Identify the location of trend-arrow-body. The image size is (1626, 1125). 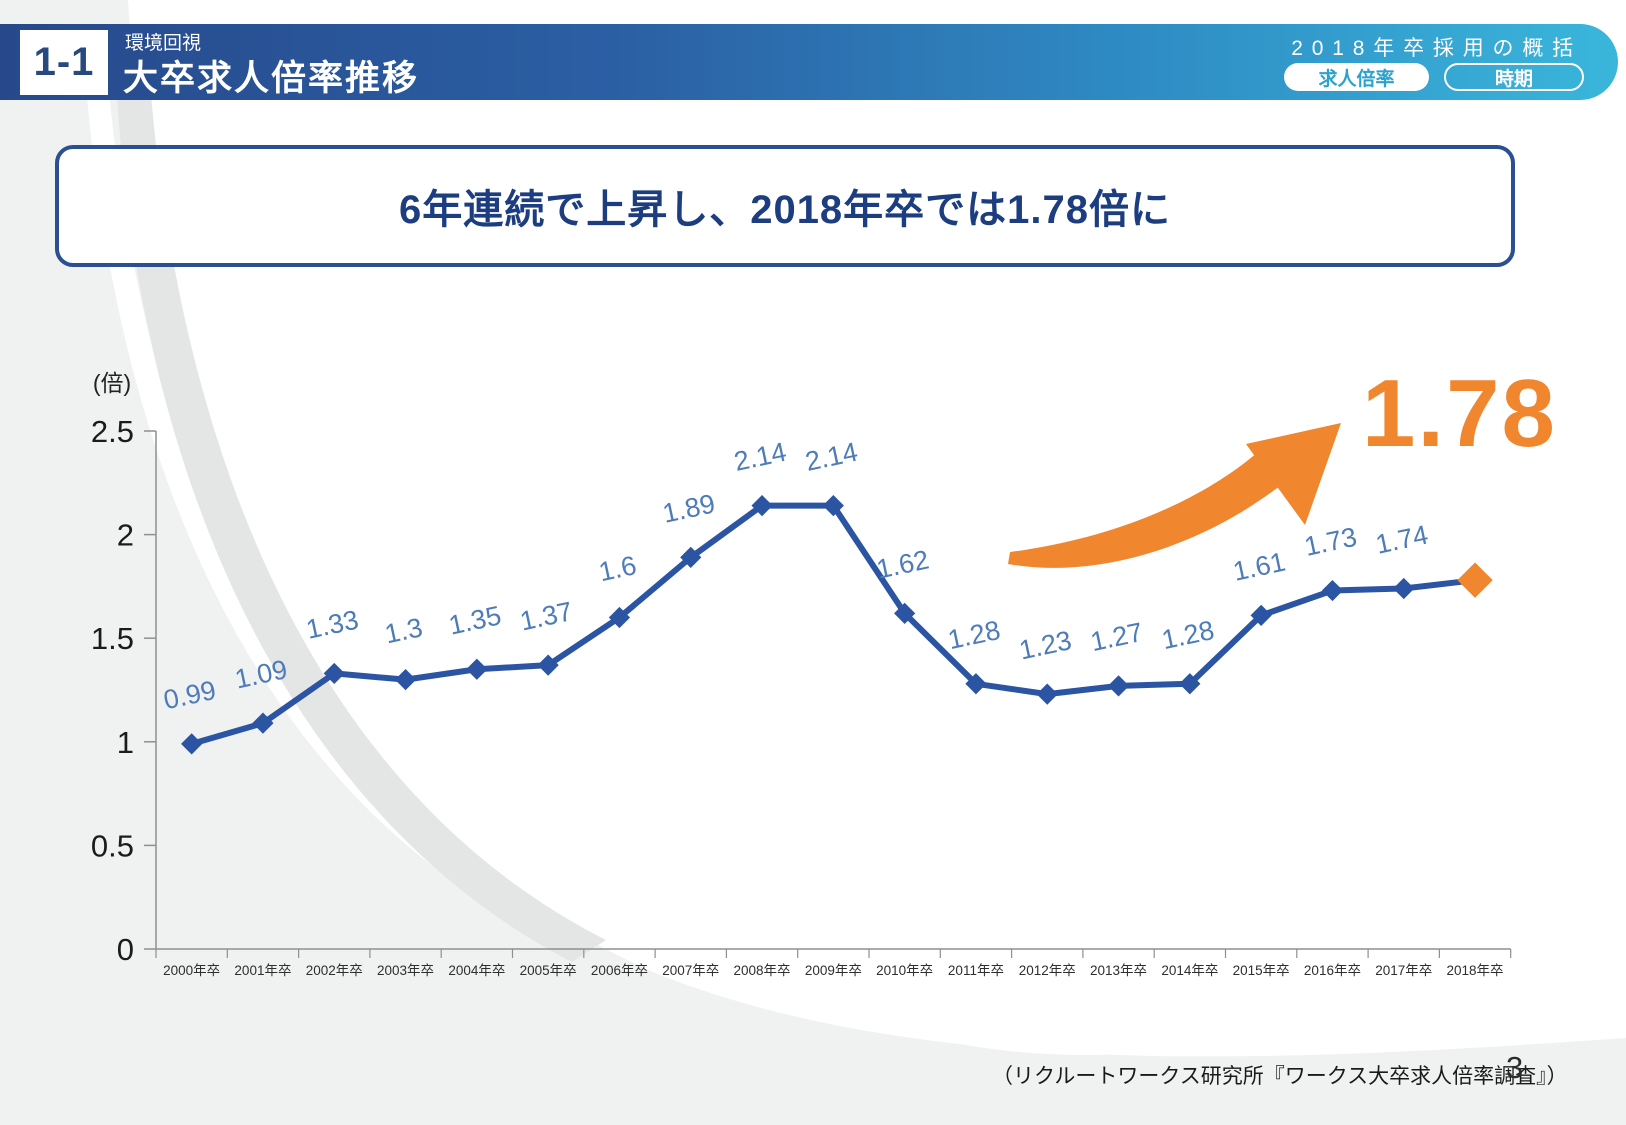
(1146, 510).